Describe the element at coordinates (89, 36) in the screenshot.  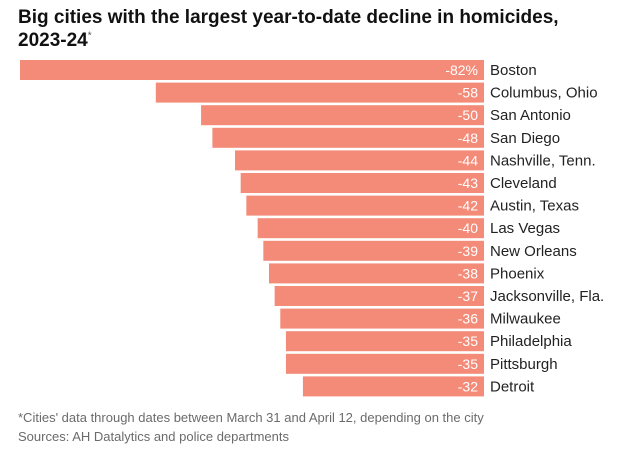
I see `title-footnote-marker: *` at that location.